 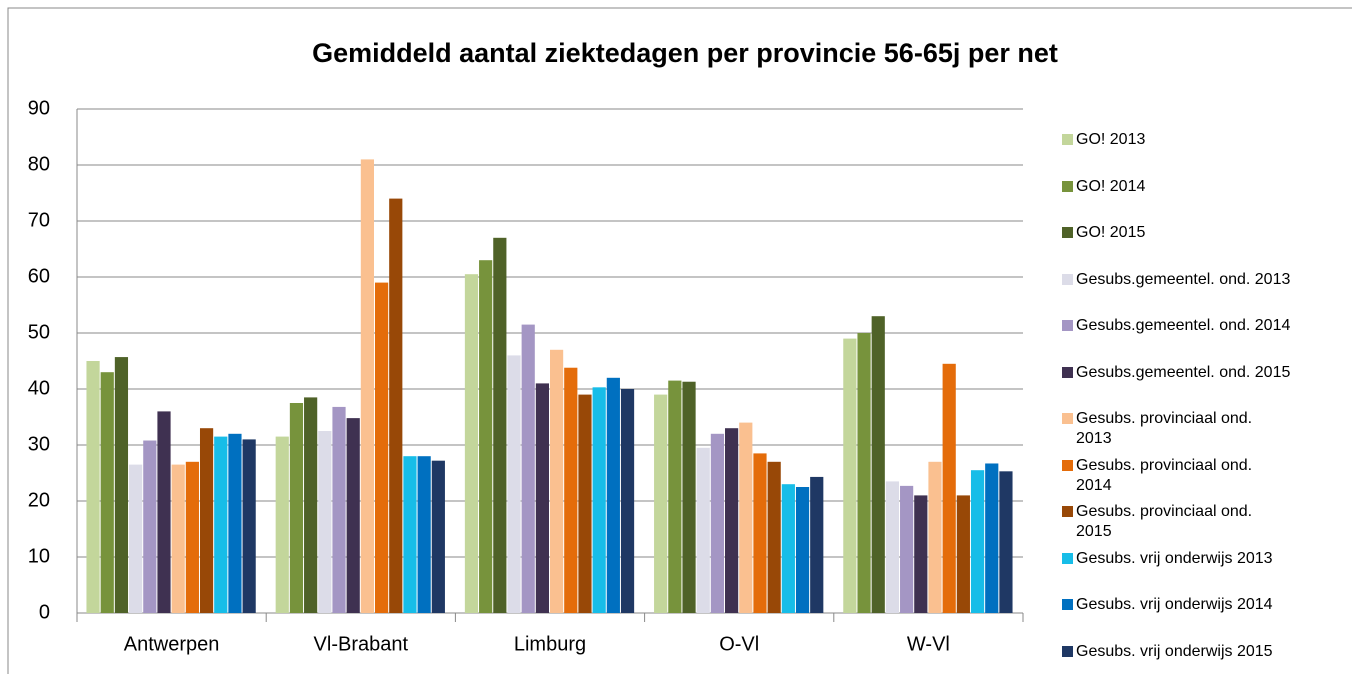 I want to click on legend-item: Gesubs.gemeentel. ond. 2014, so click(x=1177, y=326).